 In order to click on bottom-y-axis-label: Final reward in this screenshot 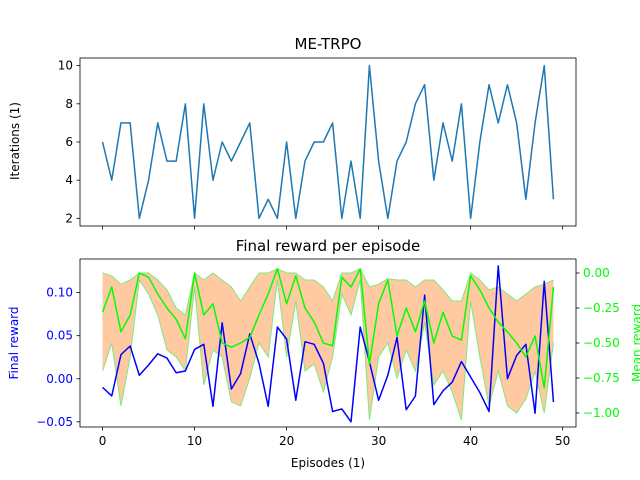, I will do `click(14, 342)`.